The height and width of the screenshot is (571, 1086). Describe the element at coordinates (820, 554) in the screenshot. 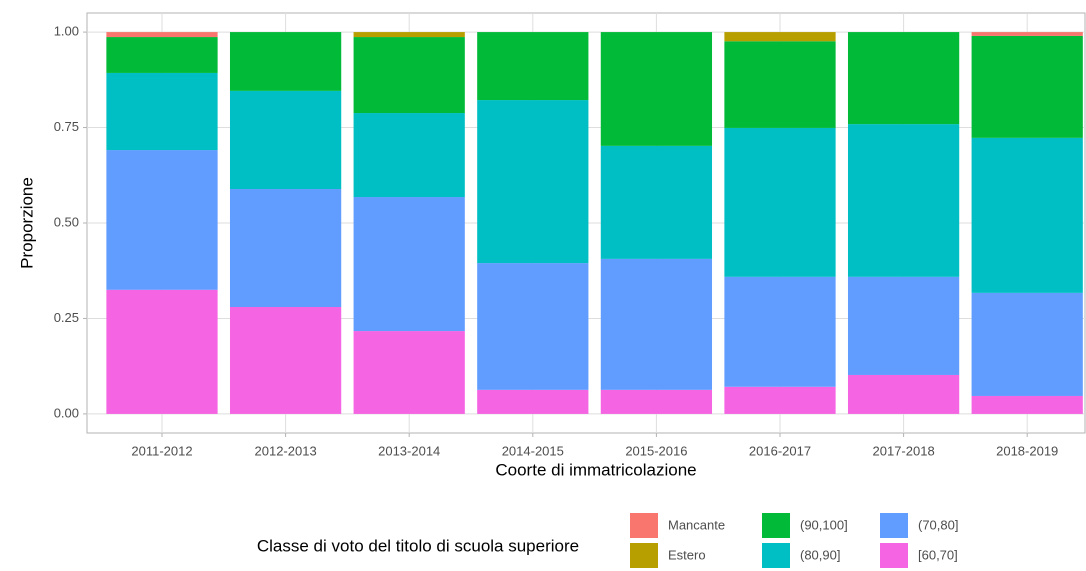

I see `legend-label: (80,90]` at that location.